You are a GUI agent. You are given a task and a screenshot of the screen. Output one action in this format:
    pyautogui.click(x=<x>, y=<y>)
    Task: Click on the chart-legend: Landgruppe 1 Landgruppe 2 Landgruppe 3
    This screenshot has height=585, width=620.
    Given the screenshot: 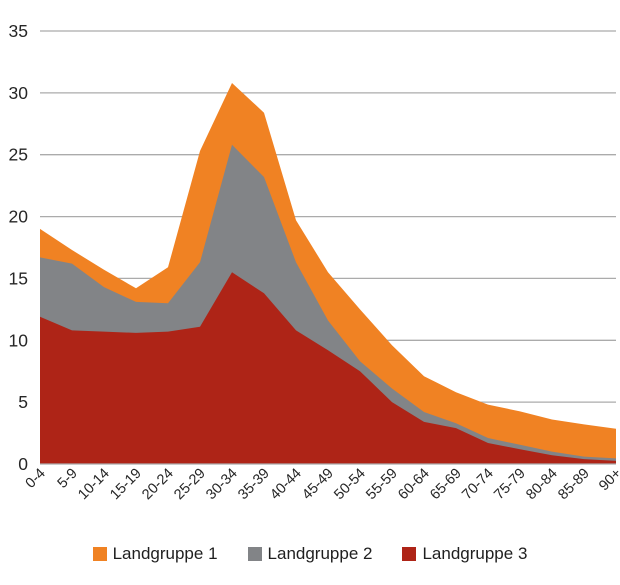 What is the action you would take?
    pyautogui.click(x=310, y=554)
    